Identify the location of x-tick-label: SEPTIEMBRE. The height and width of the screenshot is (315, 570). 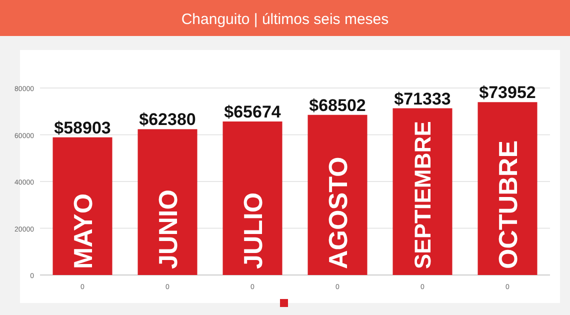
(423, 195).